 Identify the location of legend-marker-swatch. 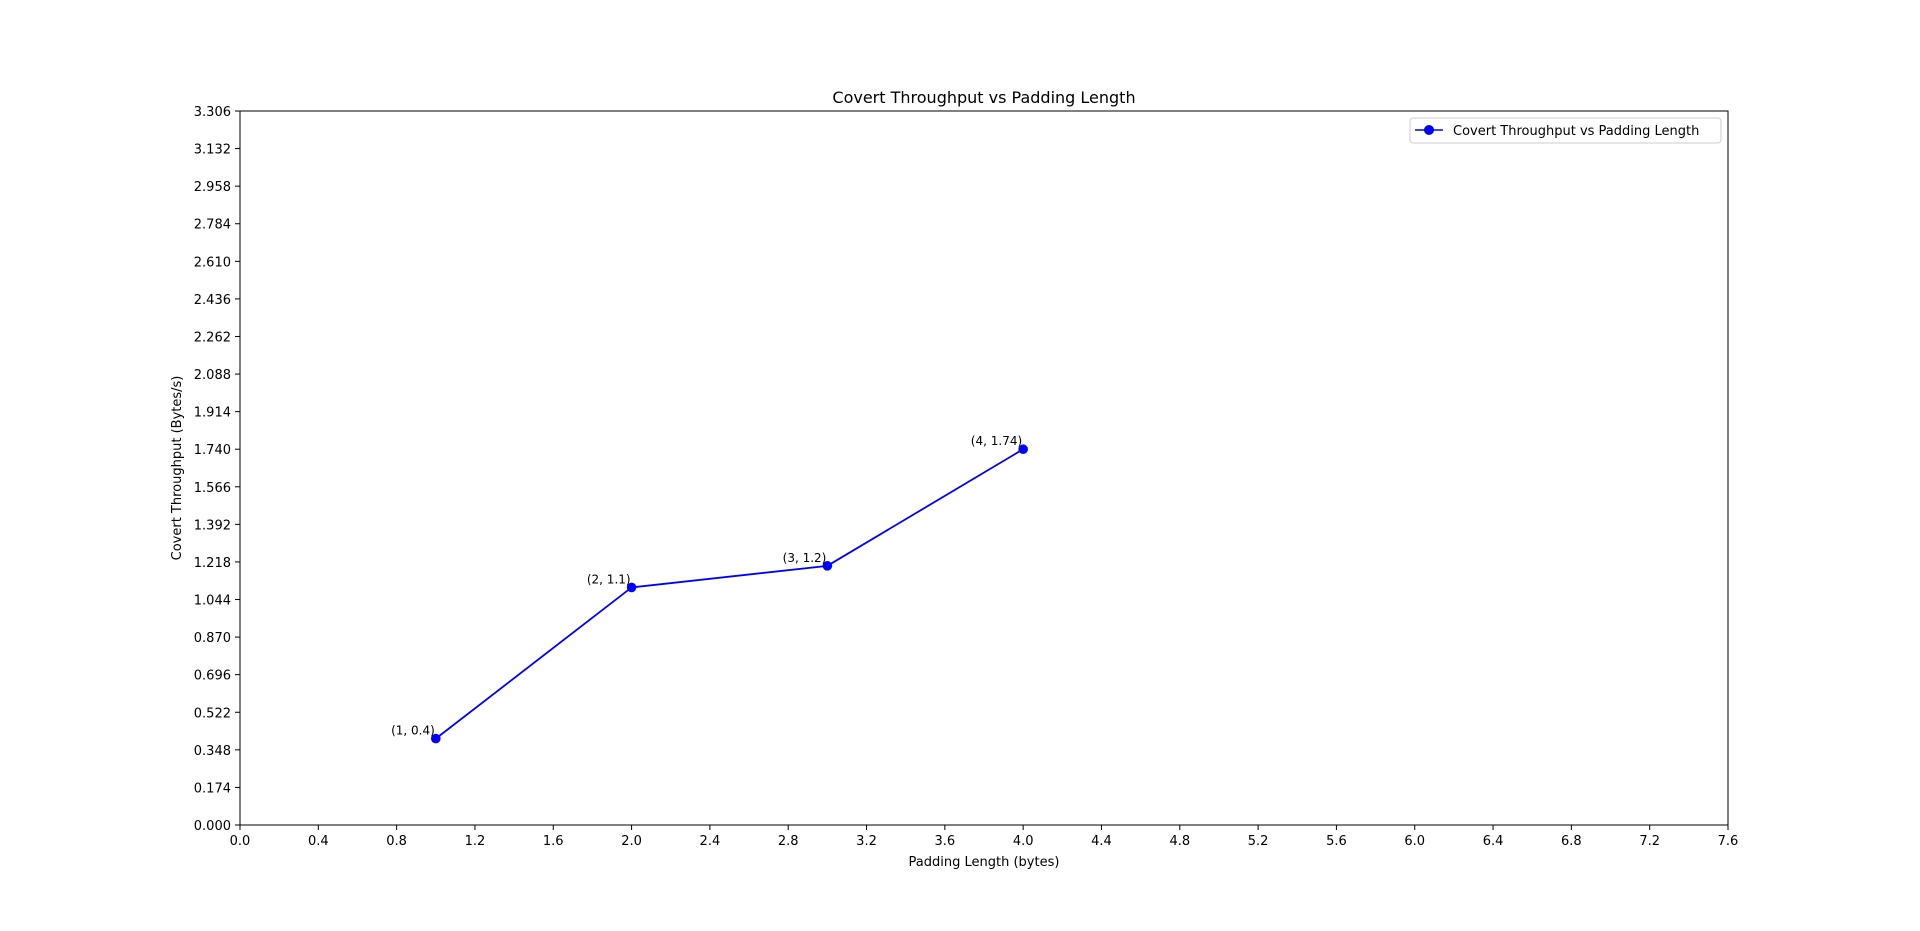
(1429, 130).